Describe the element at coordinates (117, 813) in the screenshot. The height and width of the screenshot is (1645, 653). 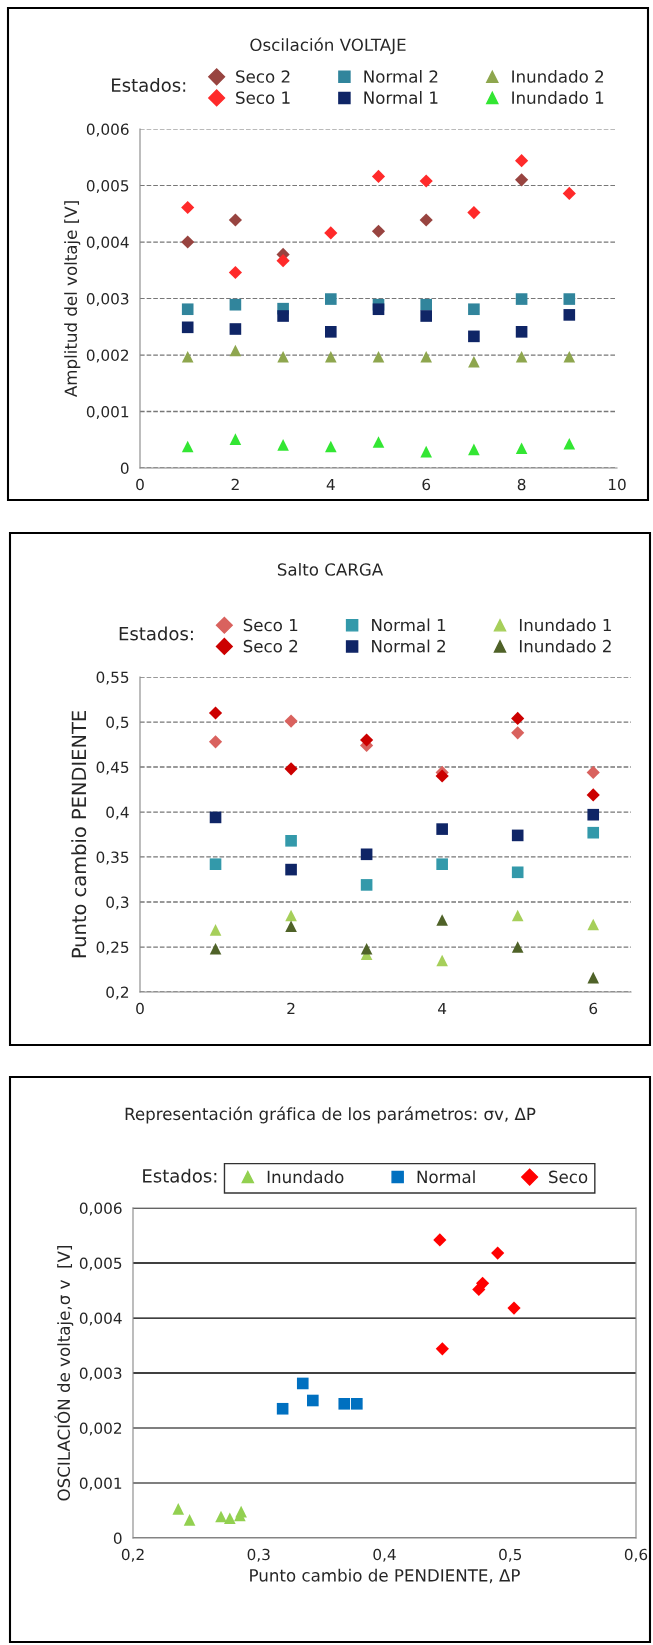
I see `y-tick-label: 0,4` at that location.